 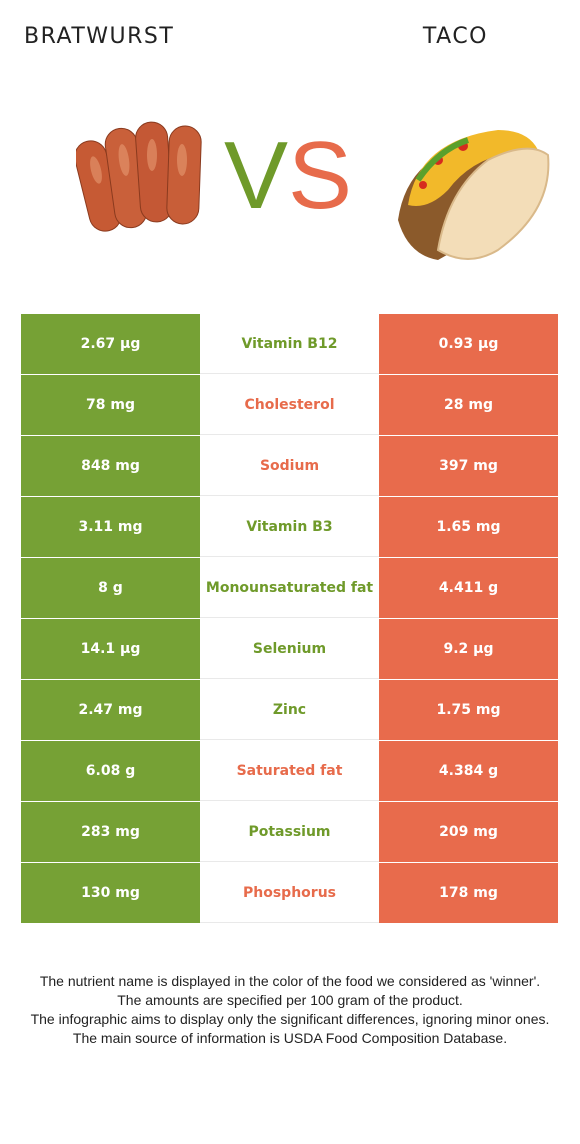 I want to click on taco-value: 1.75 mg, so click(x=468, y=710).